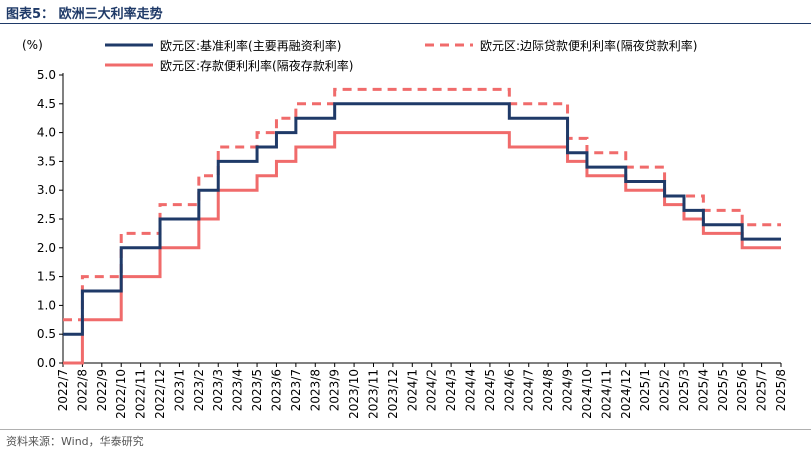  I want to click on title-rule, so click(405, 23).